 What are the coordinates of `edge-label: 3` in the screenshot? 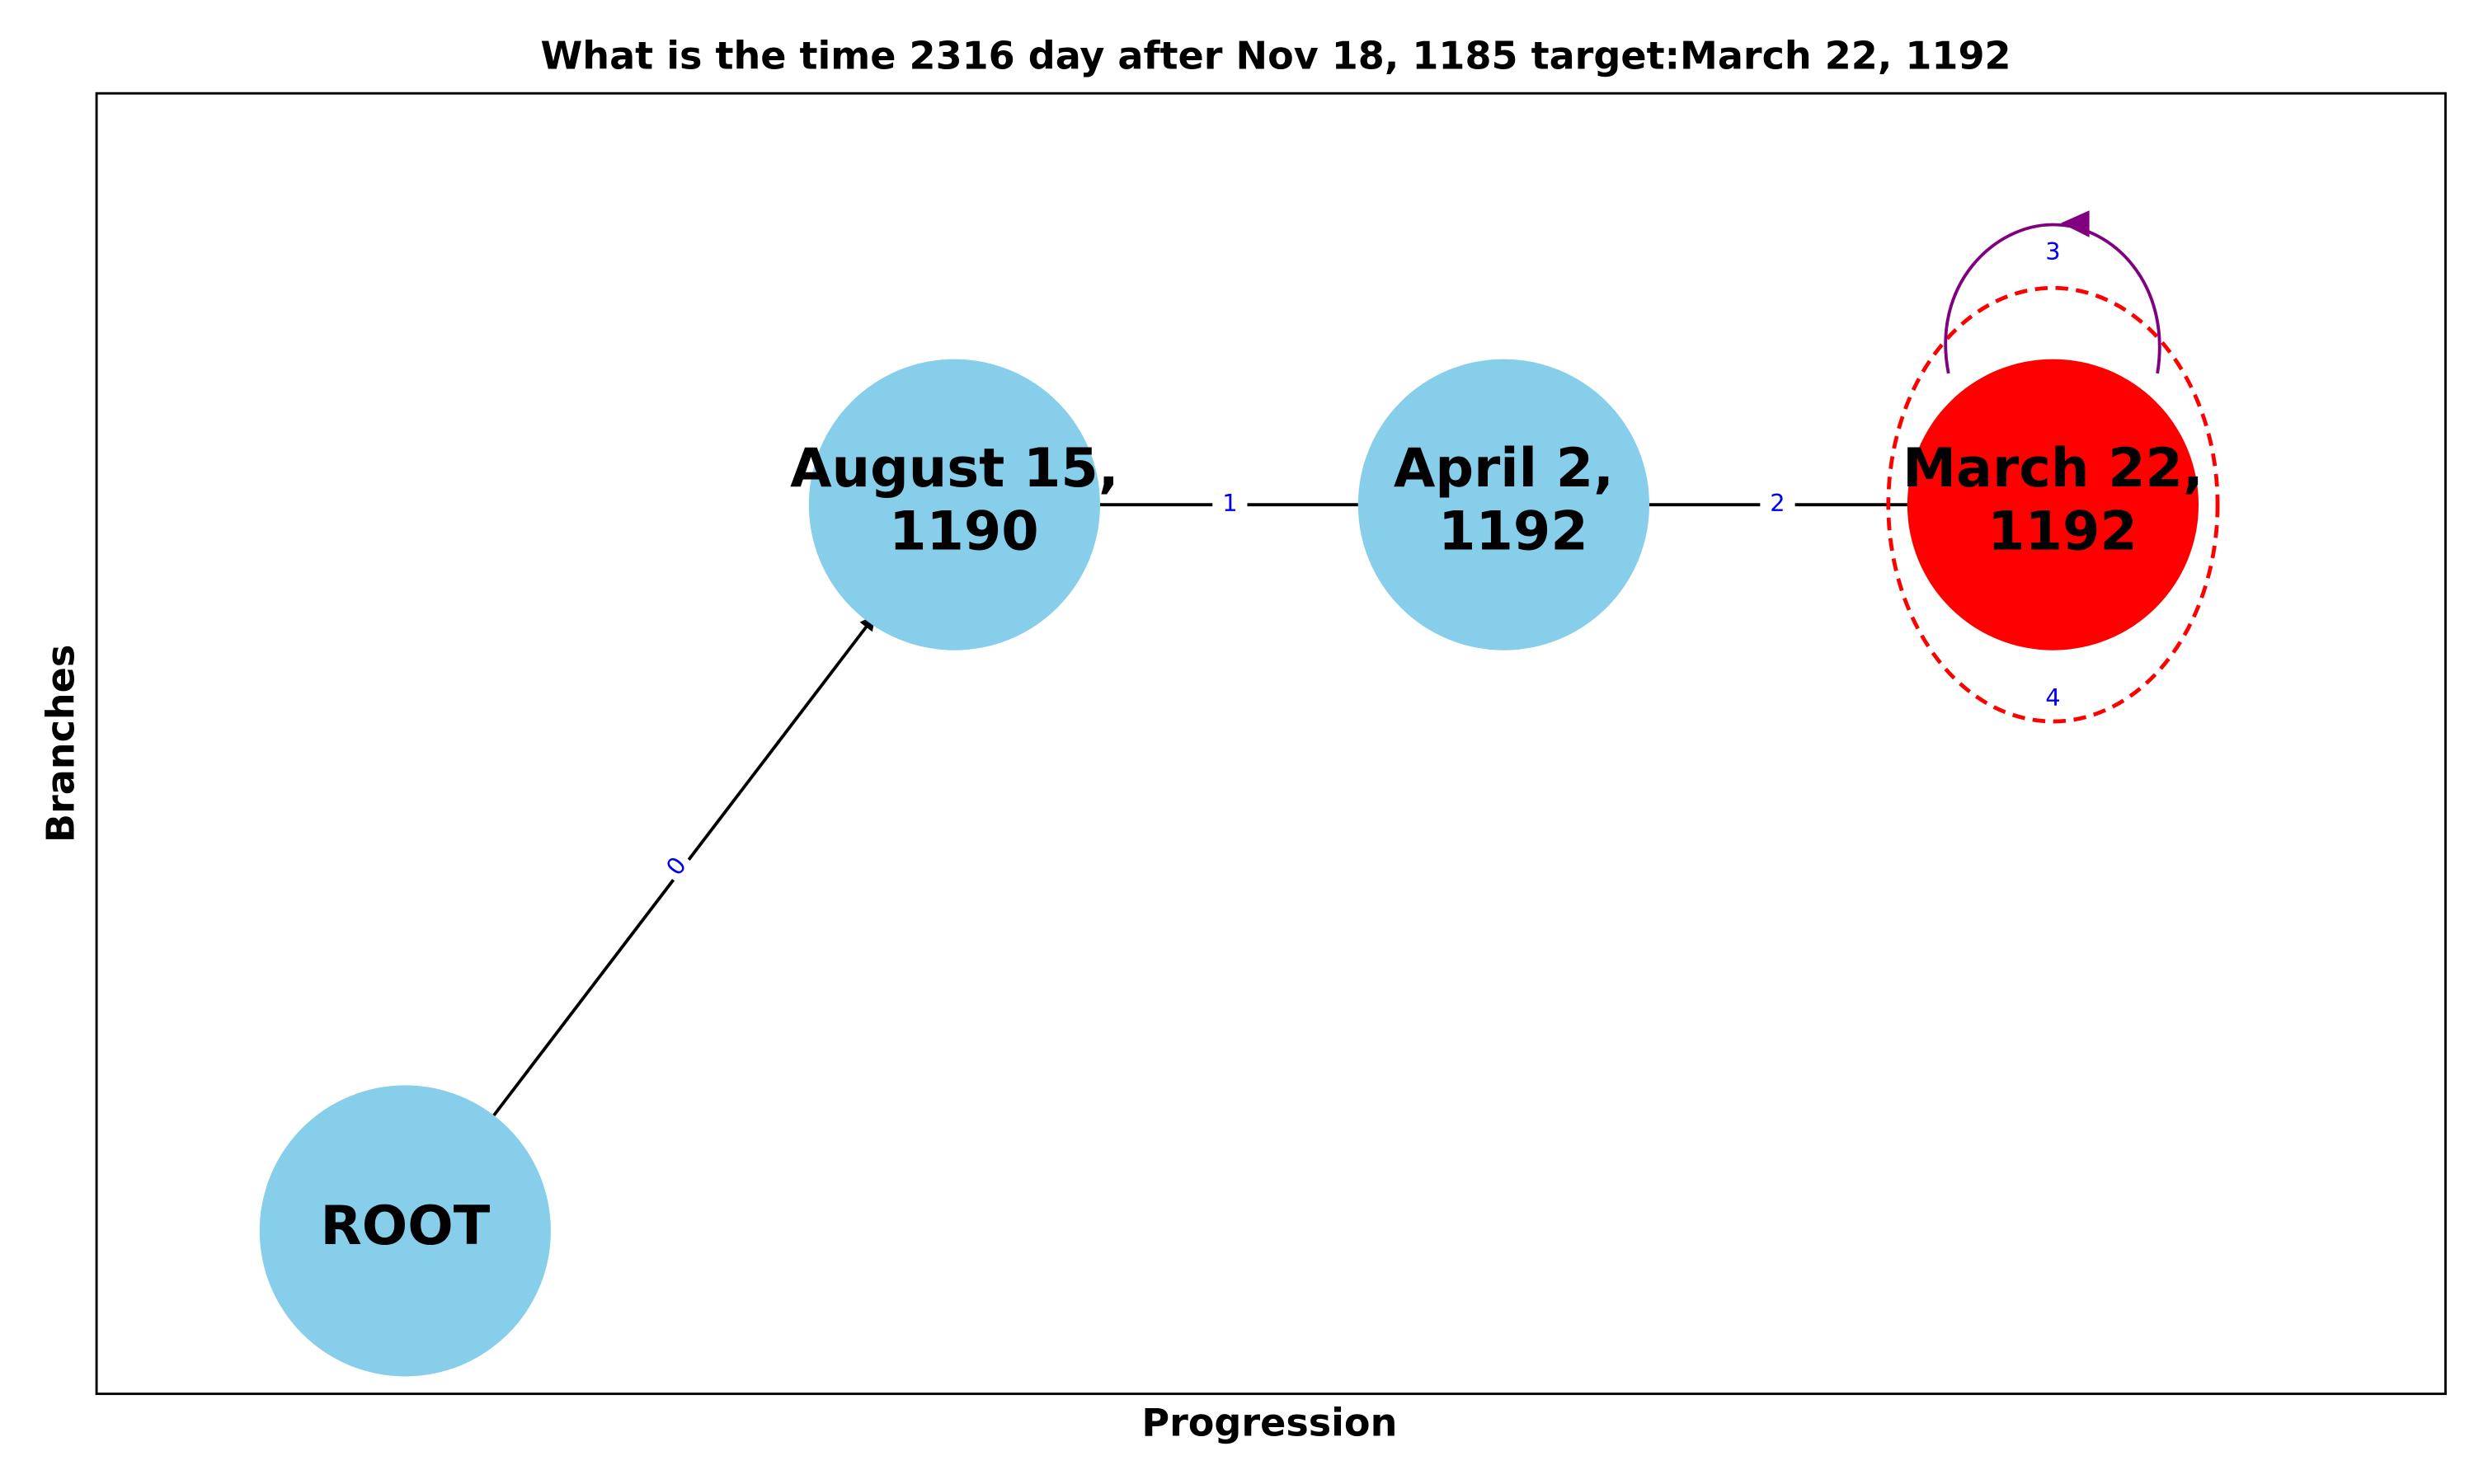 It's located at (2052, 251).